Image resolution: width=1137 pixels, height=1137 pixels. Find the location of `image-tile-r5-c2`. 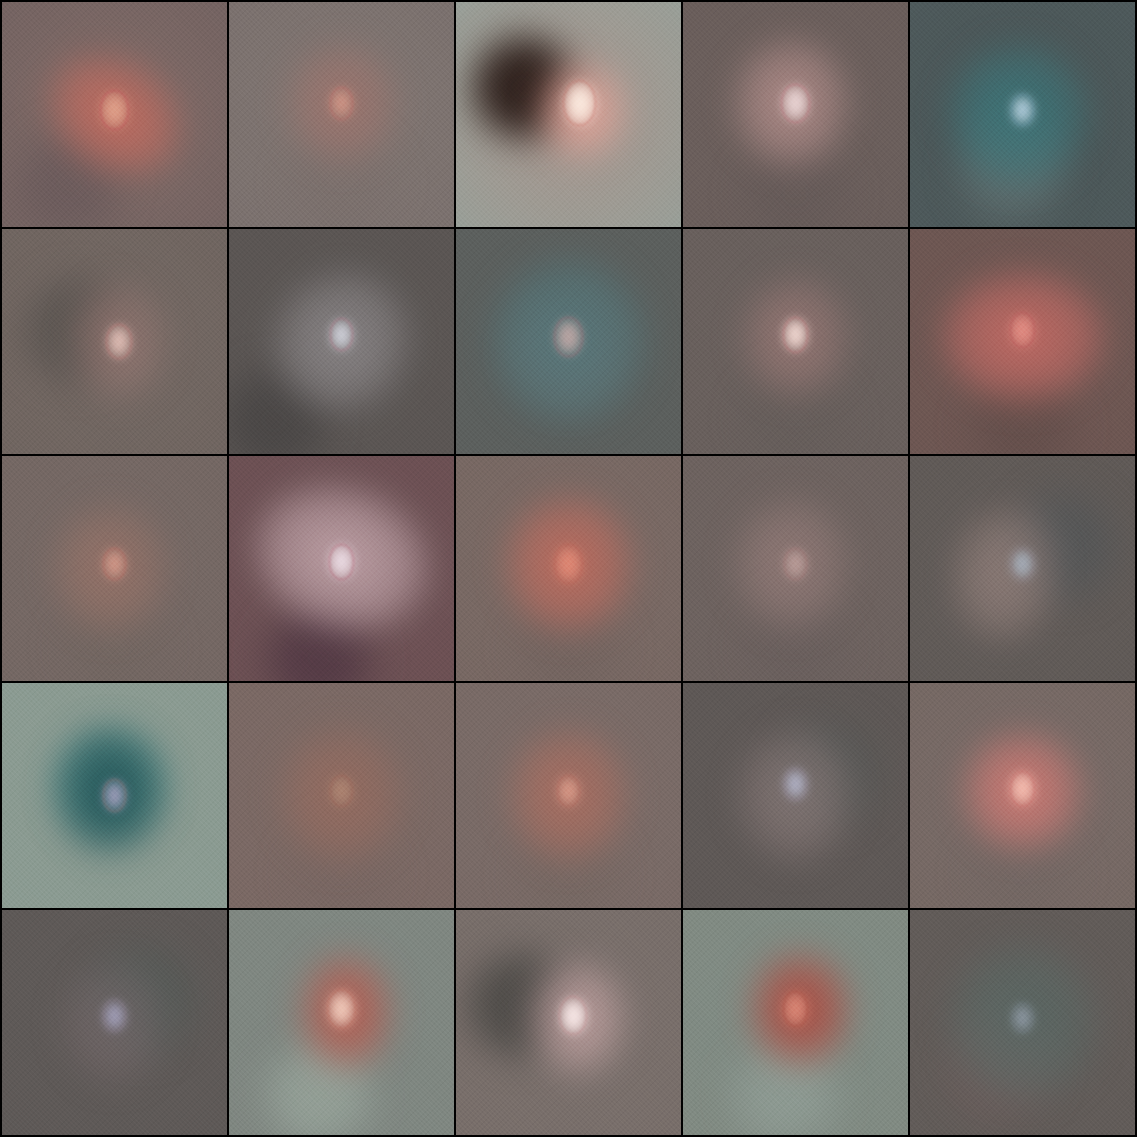

image-tile-r5-c2 is located at coordinates (341, 1022).